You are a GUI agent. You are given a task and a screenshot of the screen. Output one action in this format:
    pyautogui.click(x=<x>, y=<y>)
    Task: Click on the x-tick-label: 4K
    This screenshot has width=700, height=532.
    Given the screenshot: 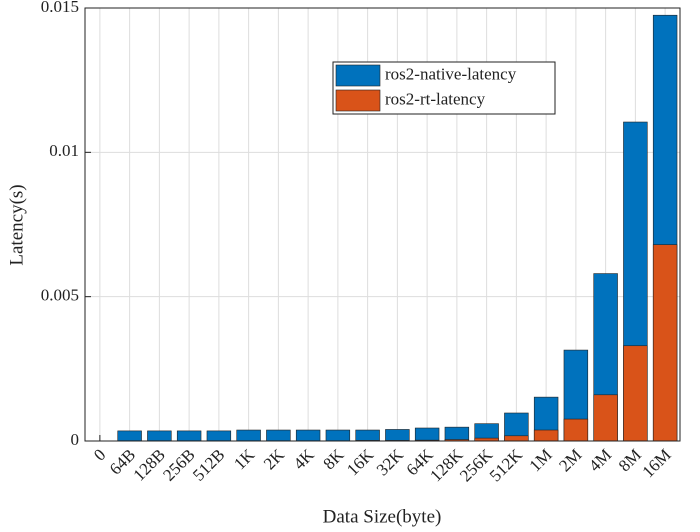 What is the action you would take?
    pyautogui.click(x=304, y=459)
    